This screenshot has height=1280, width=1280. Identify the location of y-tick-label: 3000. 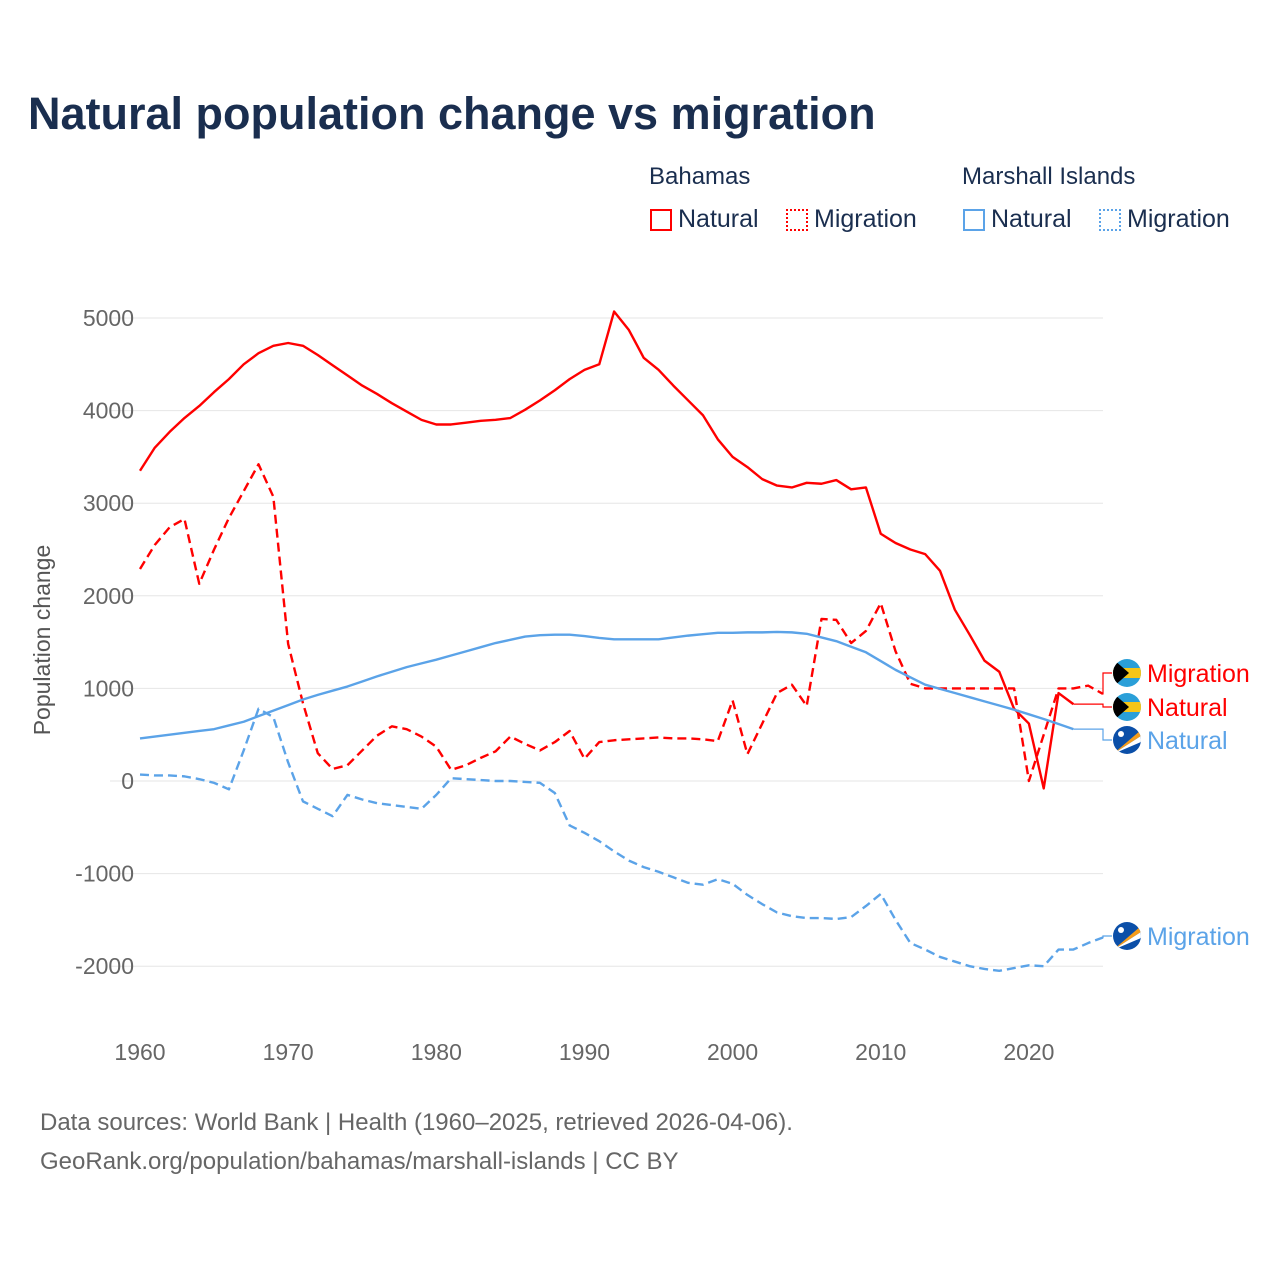
(108, 503).